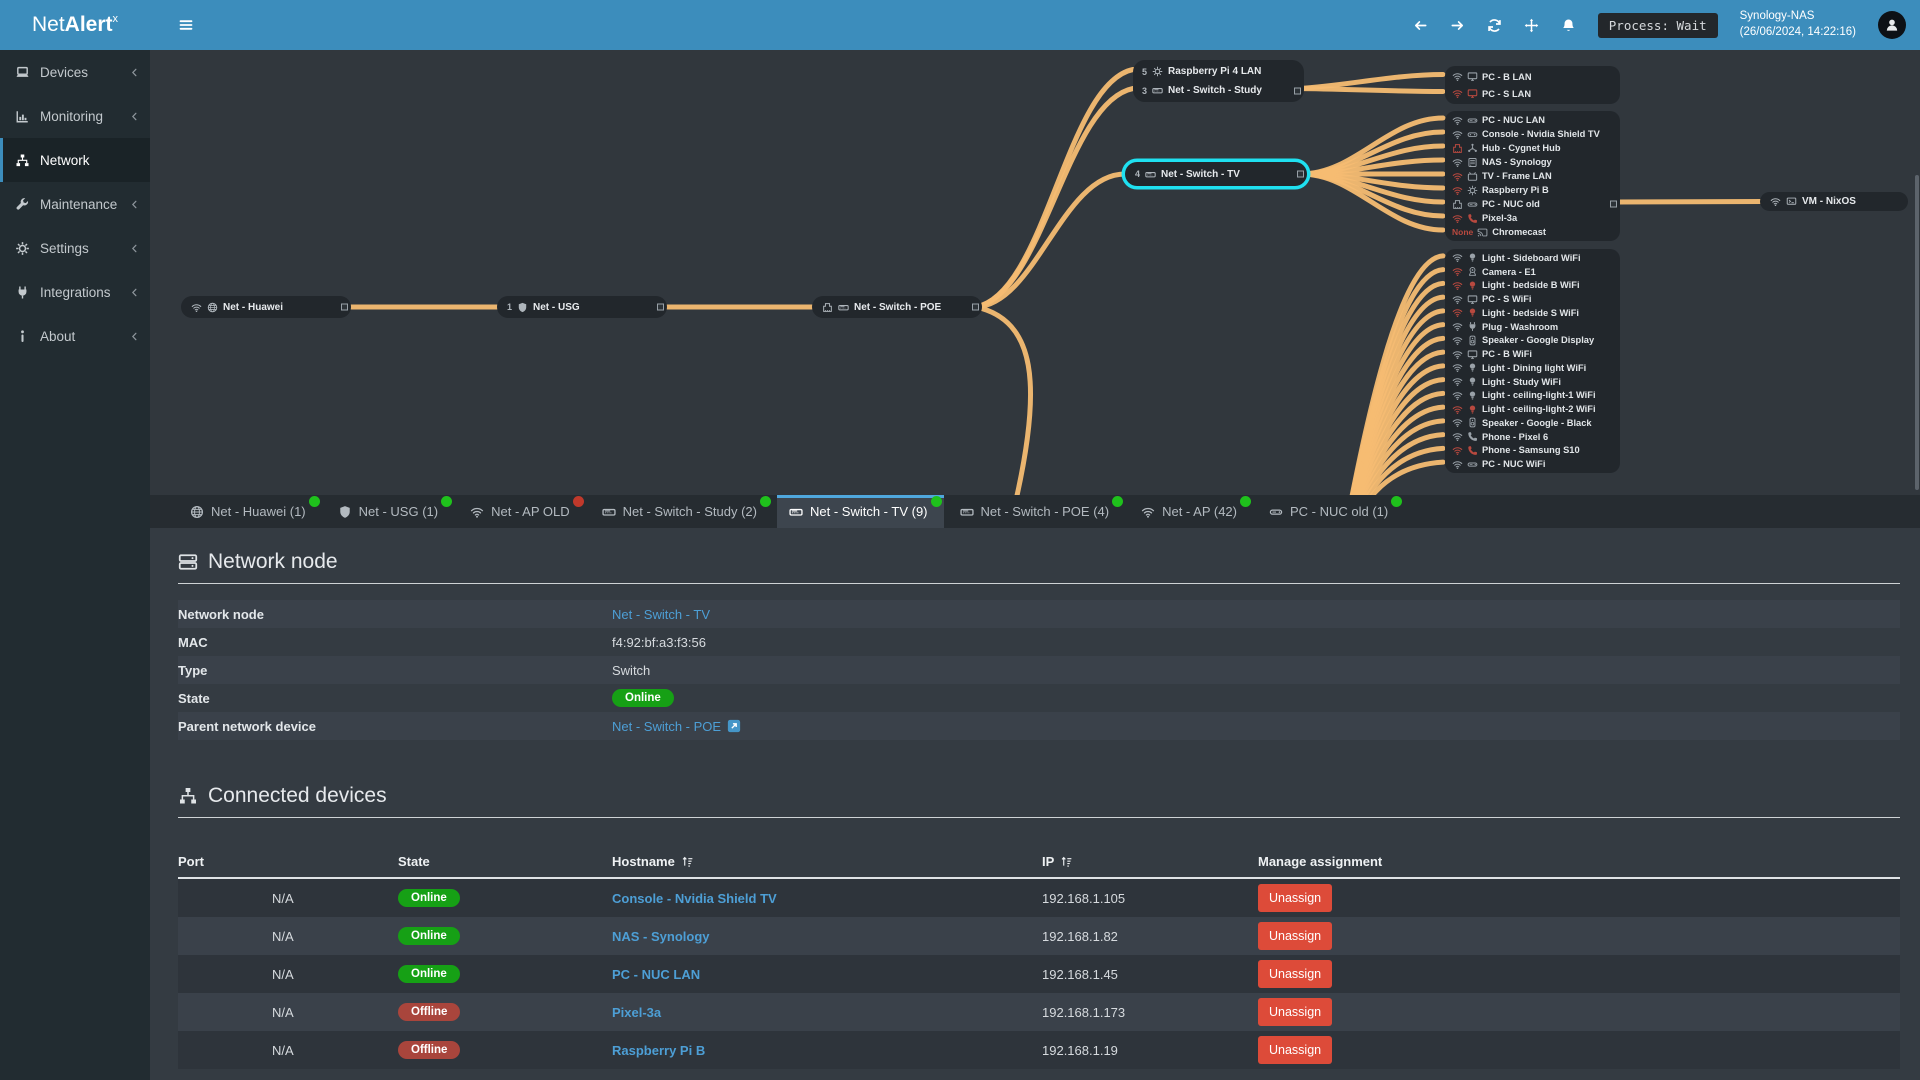  What do you see at coordinates (250, 511) in the screenshot?
I see `tab-net-huawei-1: Net - Huawei (1)` at bounding box center [250, 511].